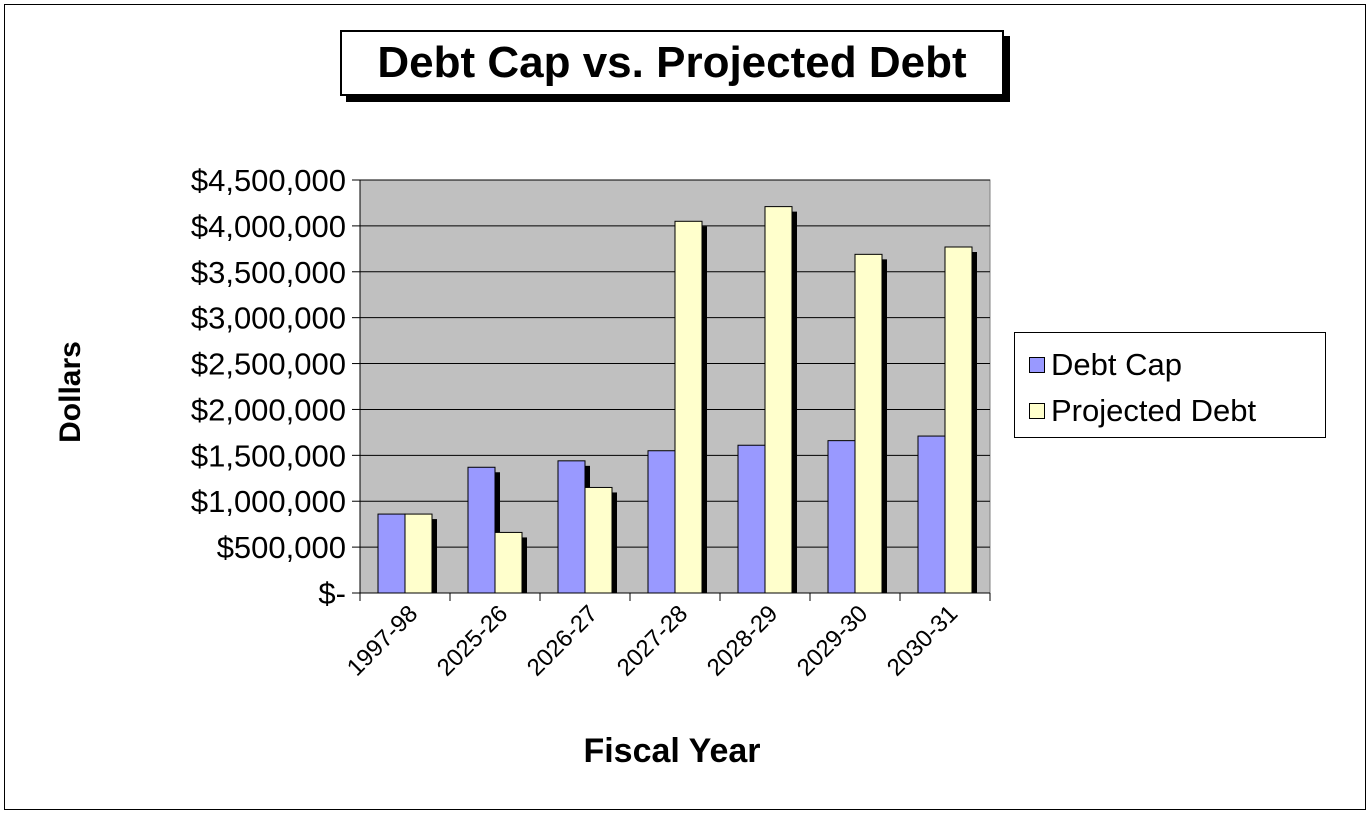 Image resolution: width=1372 pixels, height=816 pixels. I want to click on y-tick-label: $1,000,000, so click(268, 501).